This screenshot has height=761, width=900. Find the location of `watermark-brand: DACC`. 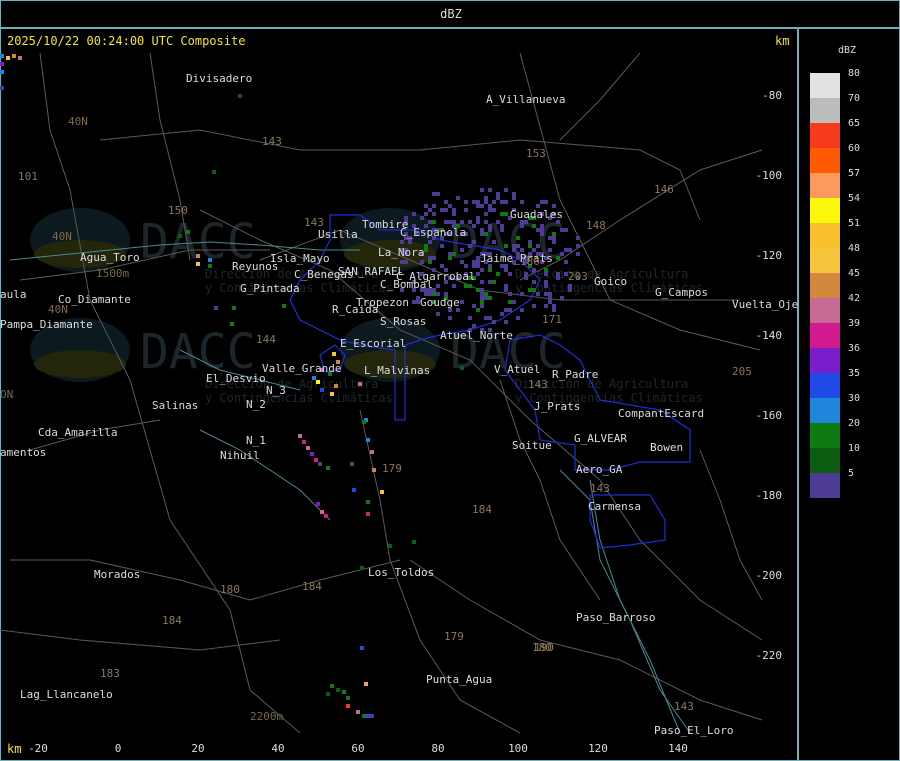

watermark-brand: DACC is located at coordinates (198, 242).